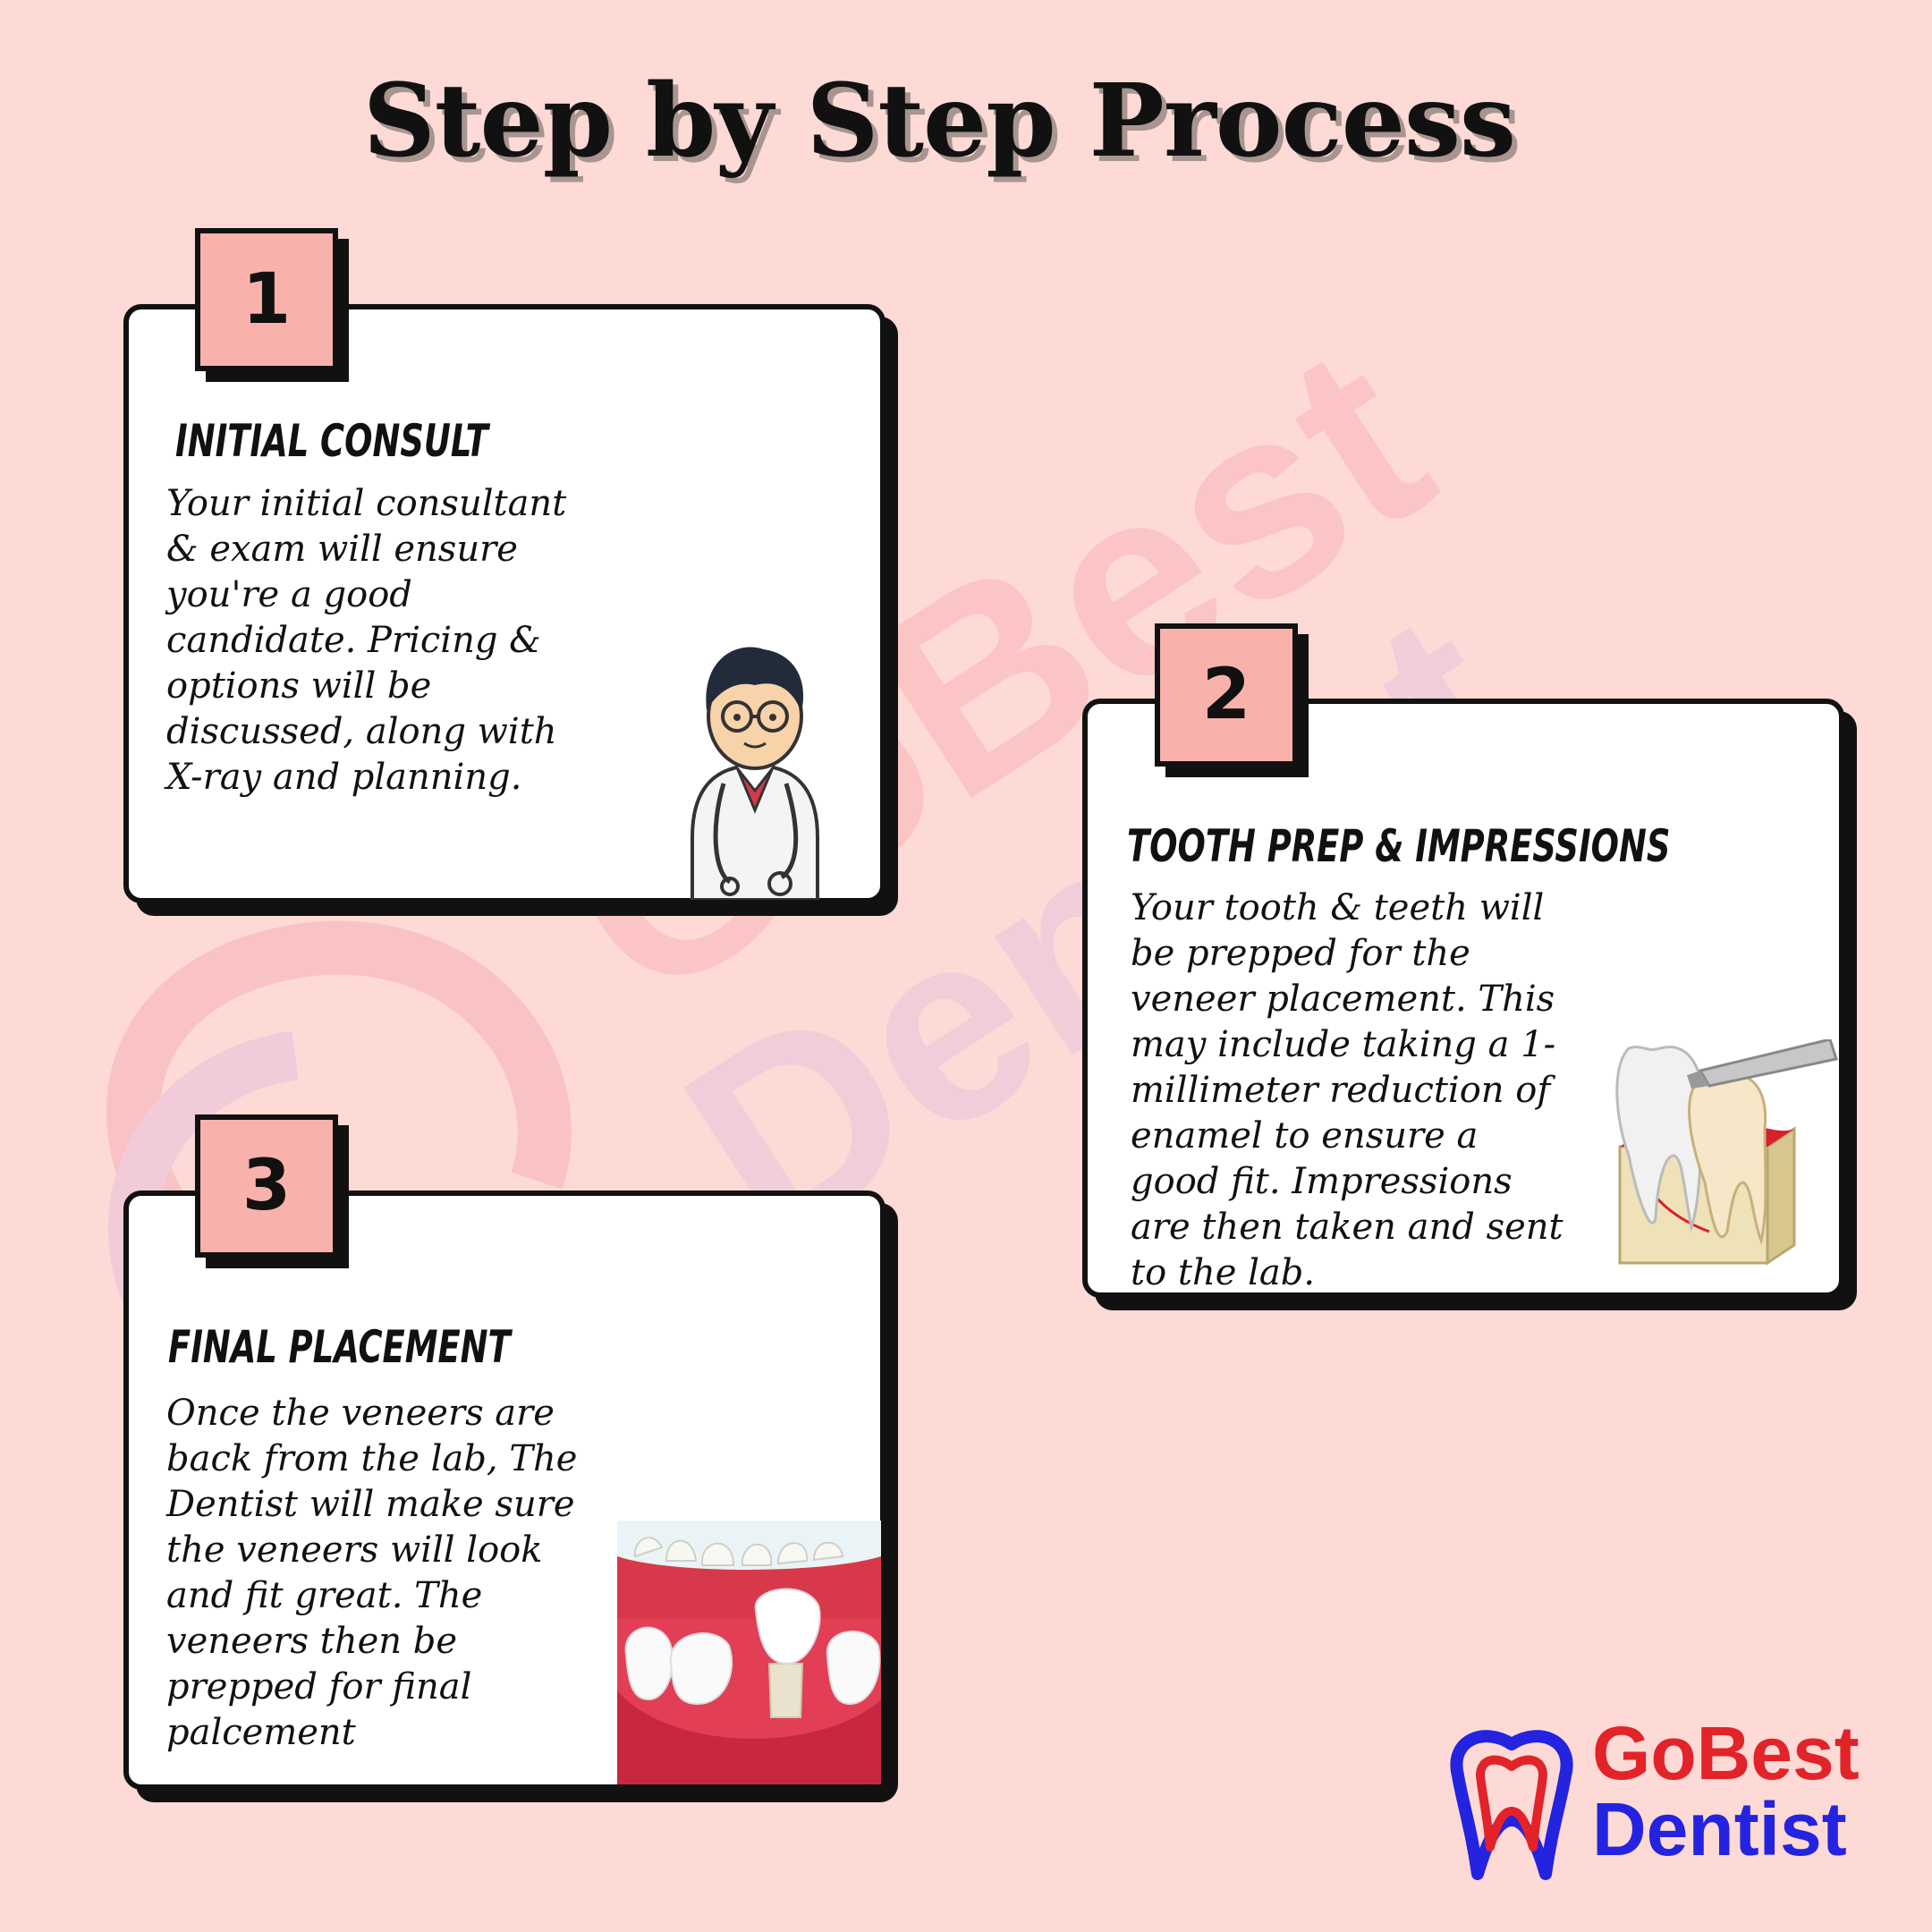 The height and width of the screenshot is (1932, 1932). I want to click on step-2-badge: 2, so click(1226, 695).